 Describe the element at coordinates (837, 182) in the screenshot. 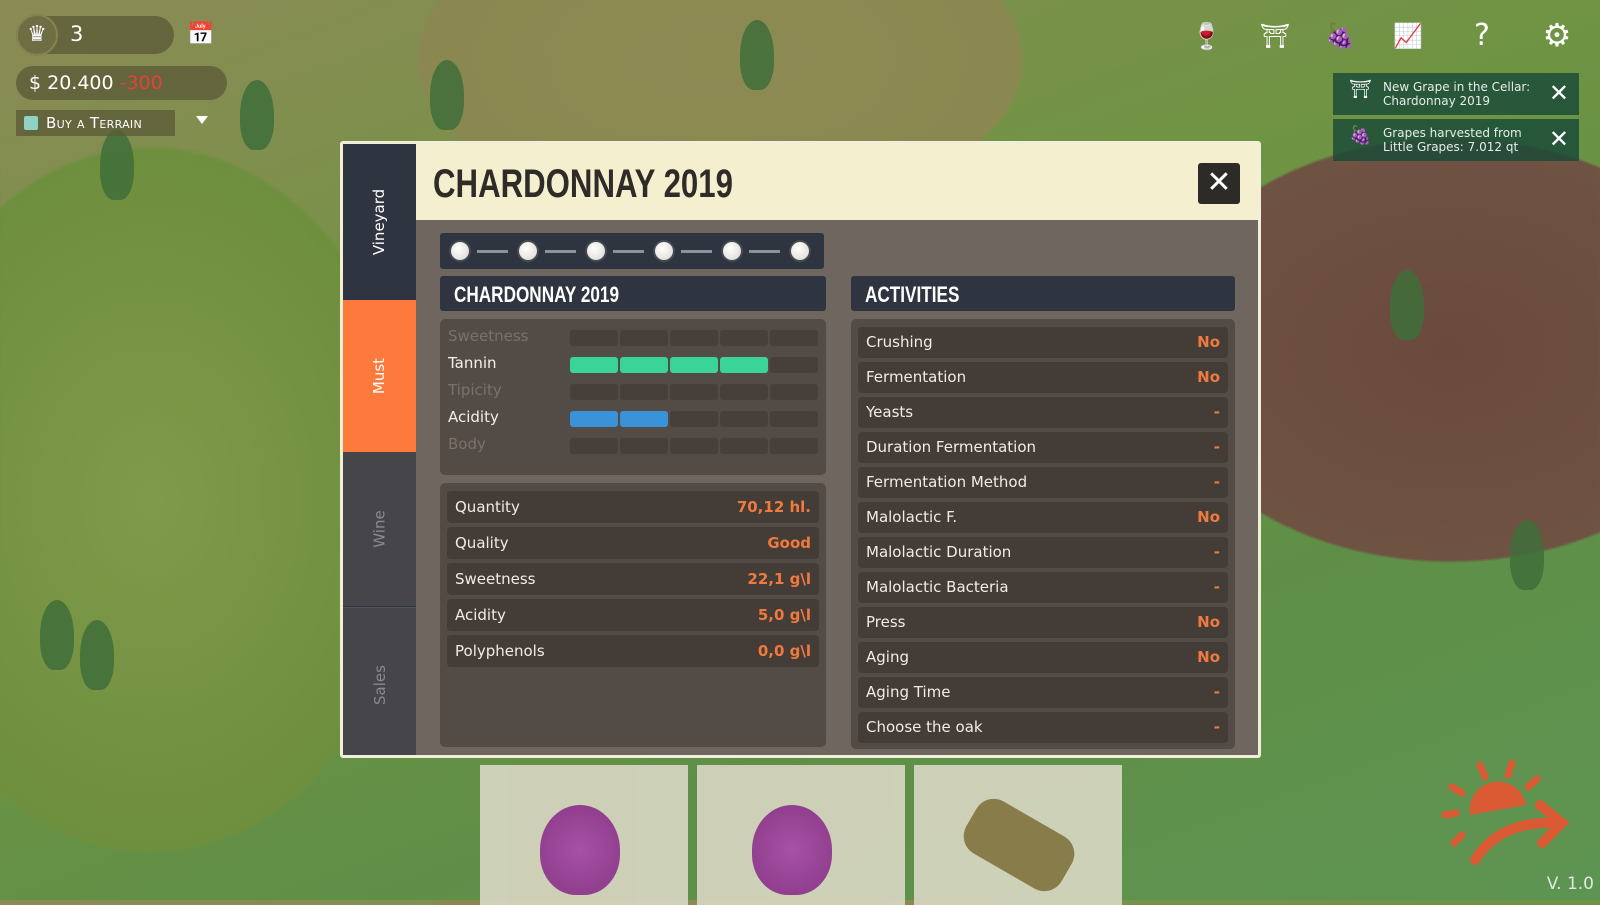

I see `dialog-header: CHARDONNAY 2019 ✕` at that location.